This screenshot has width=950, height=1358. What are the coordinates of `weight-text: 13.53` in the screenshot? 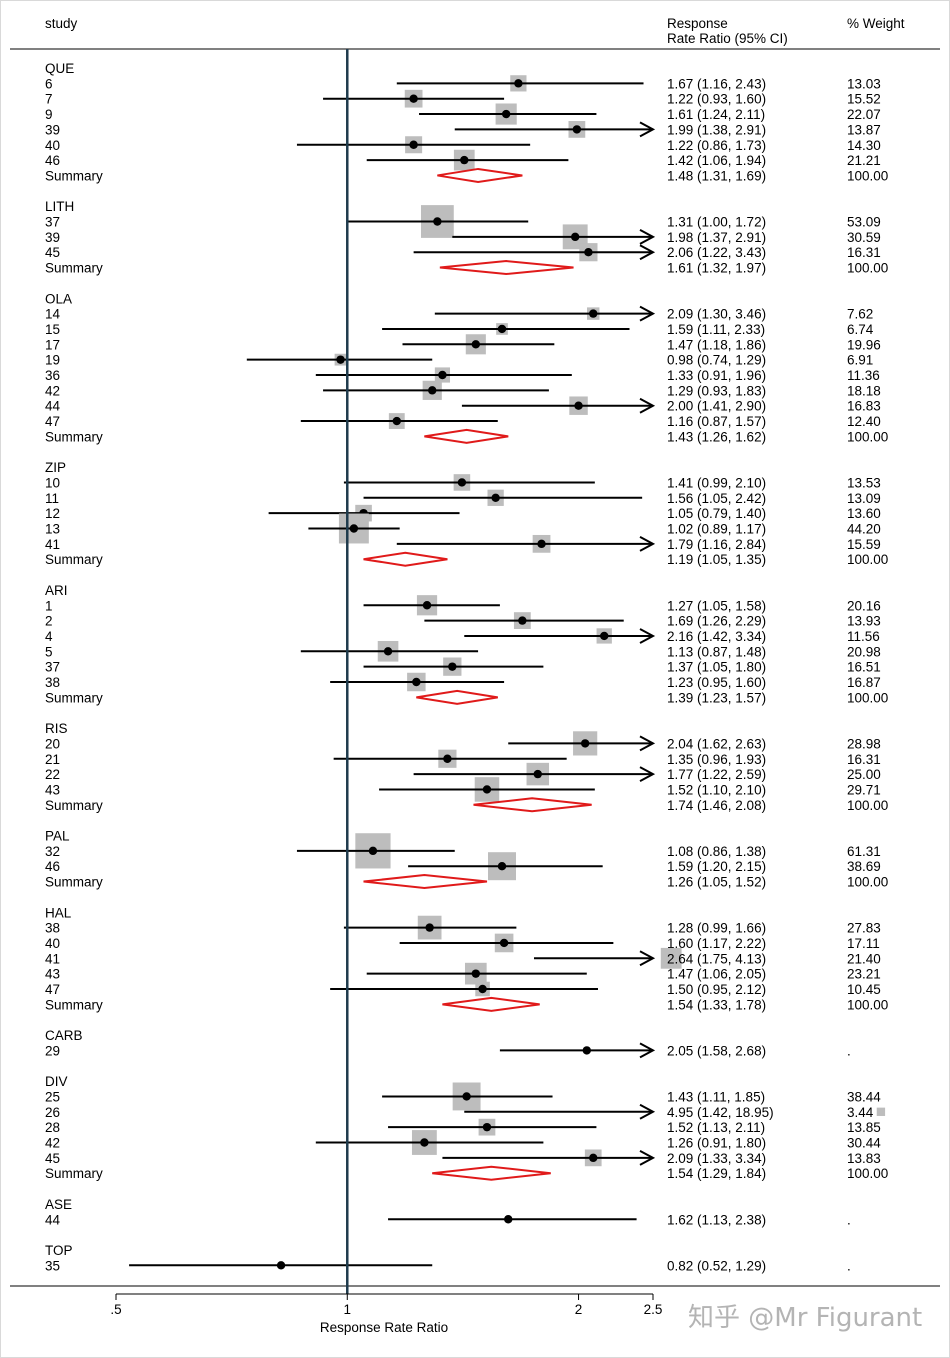 It's located at (864, 482).